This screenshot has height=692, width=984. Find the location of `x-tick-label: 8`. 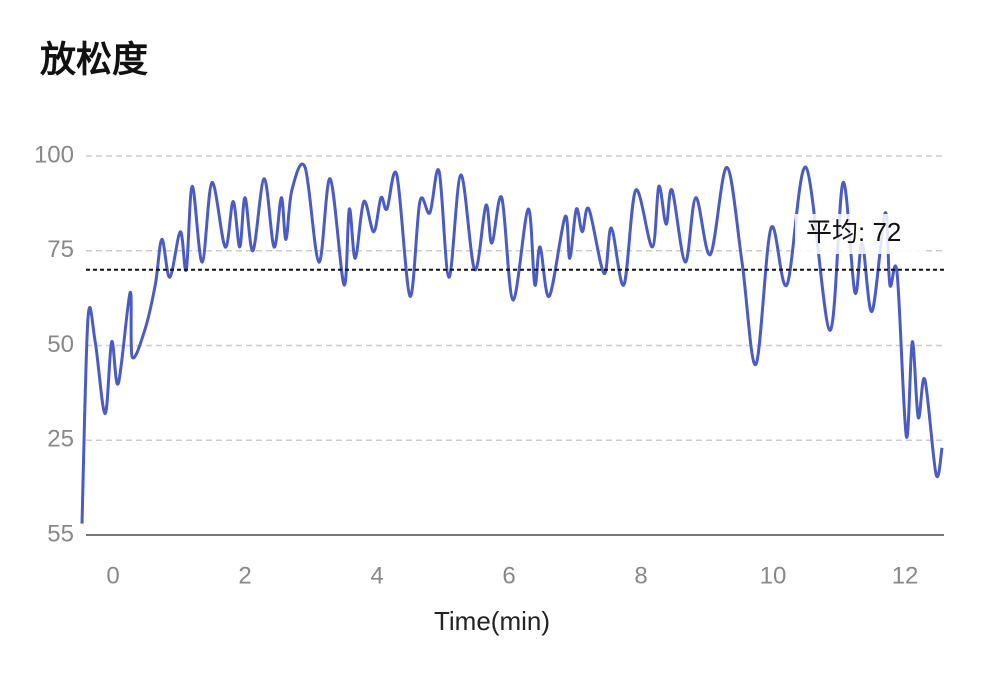

x-tick-label: 8 is located at coordinates (640, 575).